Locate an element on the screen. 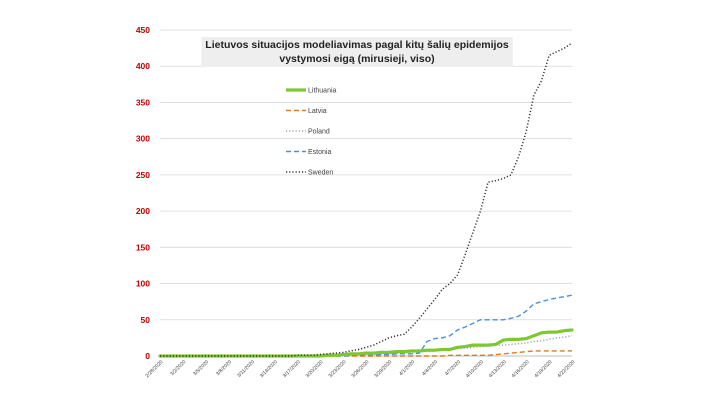  x-tick-label: 3/29/2020 is located at coordinates (383, 369).